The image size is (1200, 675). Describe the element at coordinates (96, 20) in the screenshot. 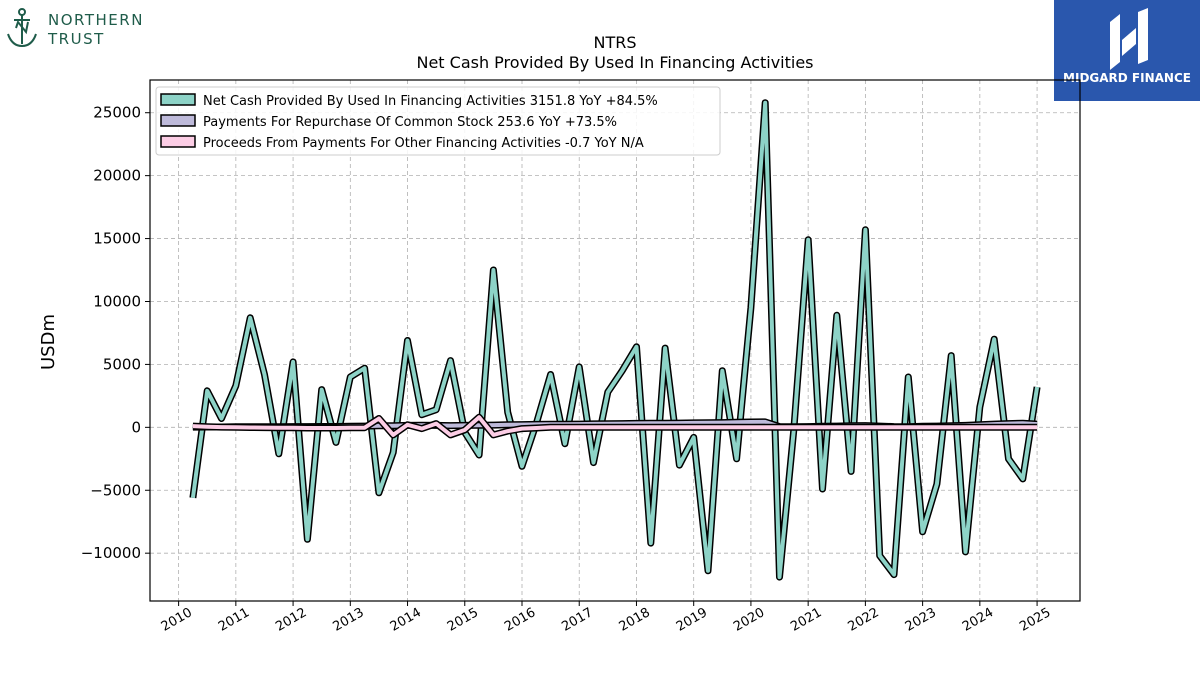

I see `brand-line1: NORTHERN` at that location.